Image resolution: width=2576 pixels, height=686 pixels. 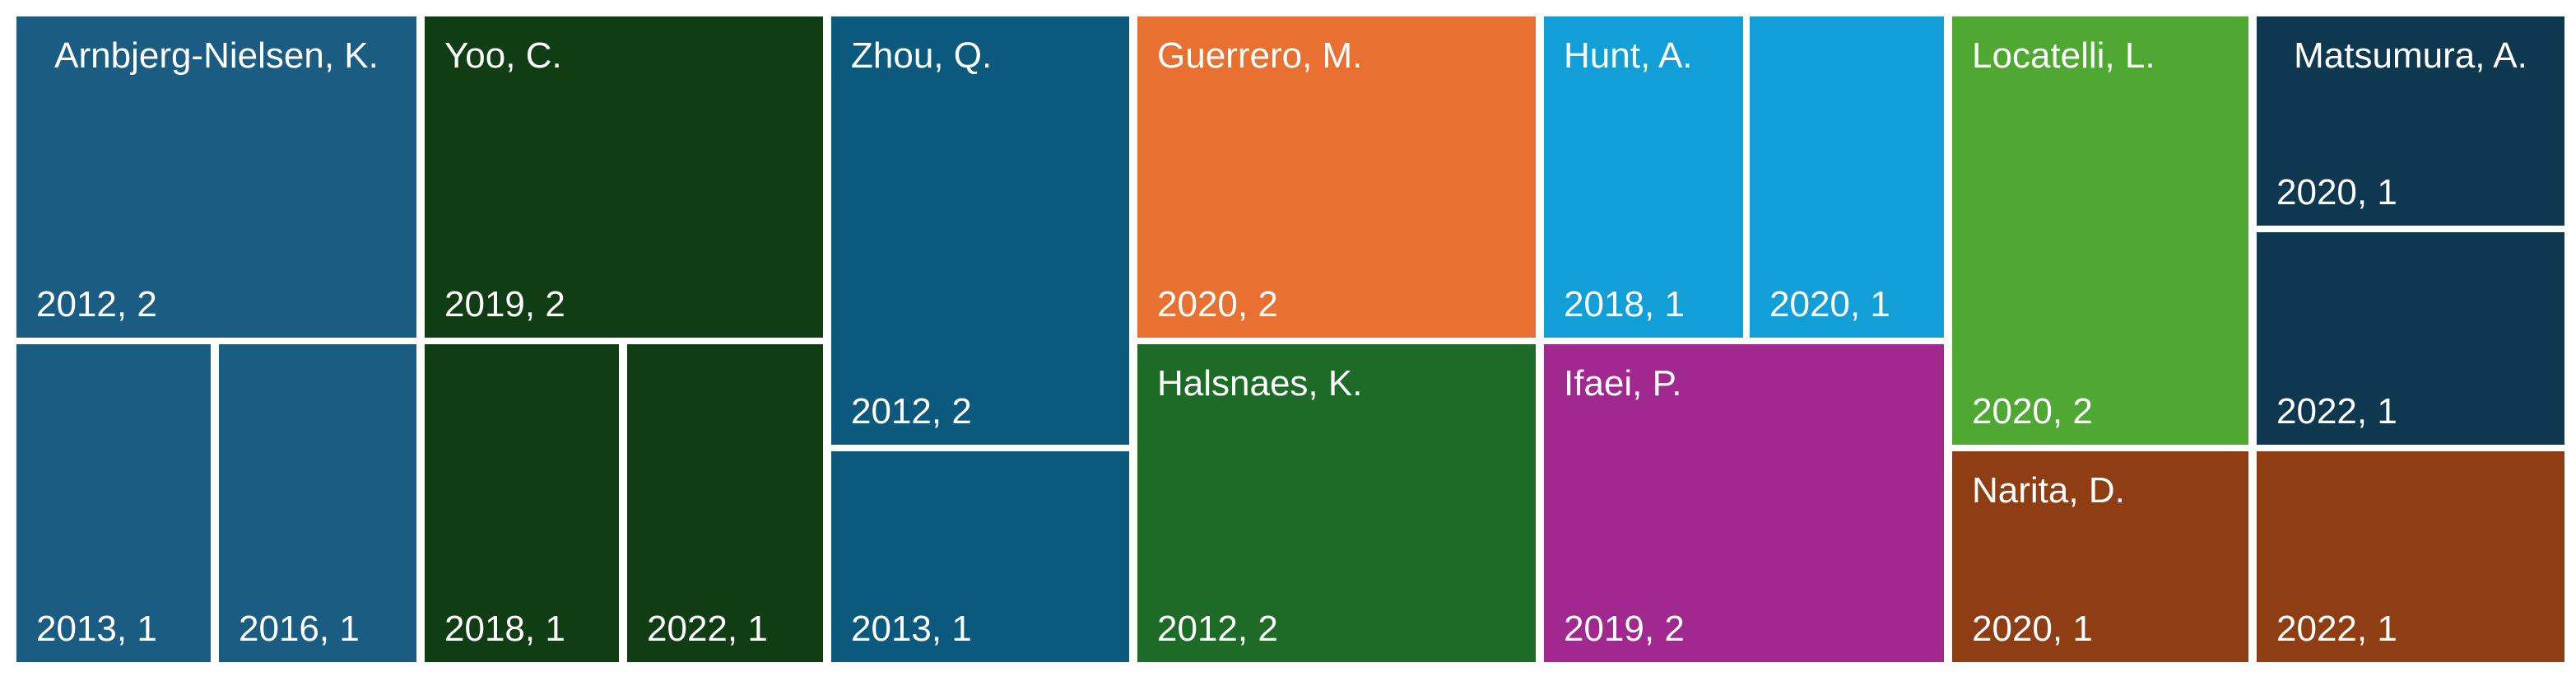 I want to click on cell-label: 2016, 1, so click(x=299, y=628).